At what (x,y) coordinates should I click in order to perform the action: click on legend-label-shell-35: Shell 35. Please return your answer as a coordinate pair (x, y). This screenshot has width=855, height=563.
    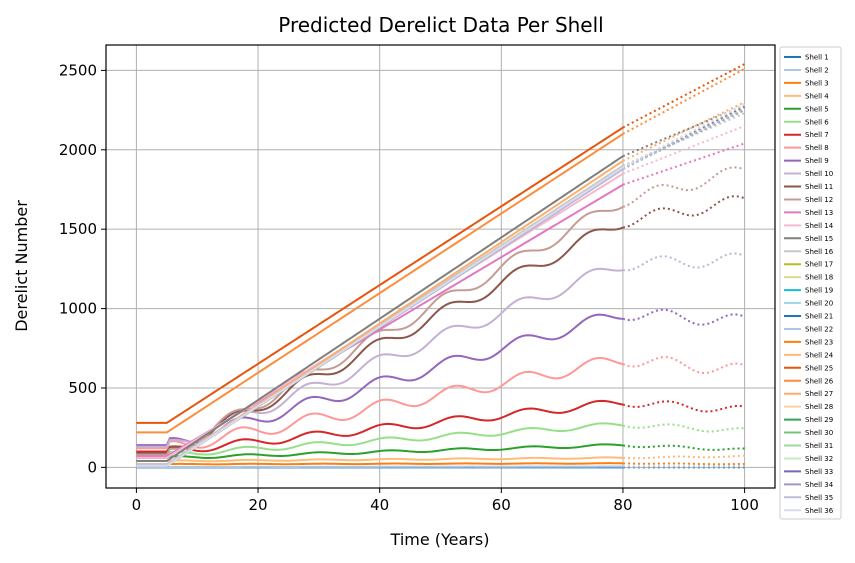
    Looking at the image, I should click on (819, 498).